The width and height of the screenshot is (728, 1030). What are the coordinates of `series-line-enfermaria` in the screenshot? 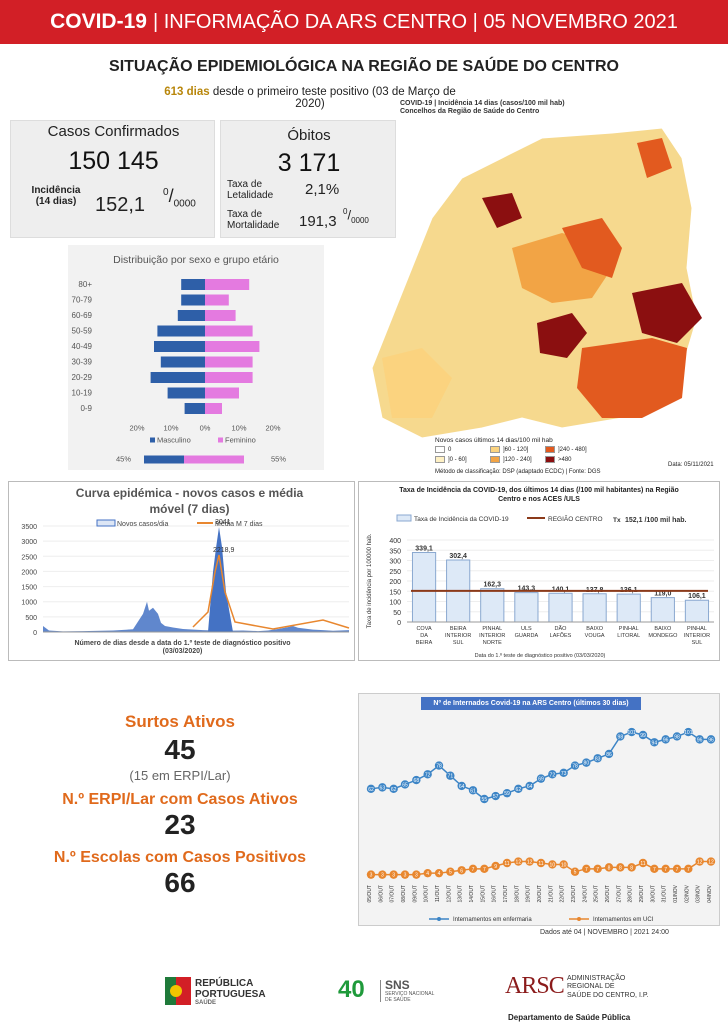 It's located at (540, 765).